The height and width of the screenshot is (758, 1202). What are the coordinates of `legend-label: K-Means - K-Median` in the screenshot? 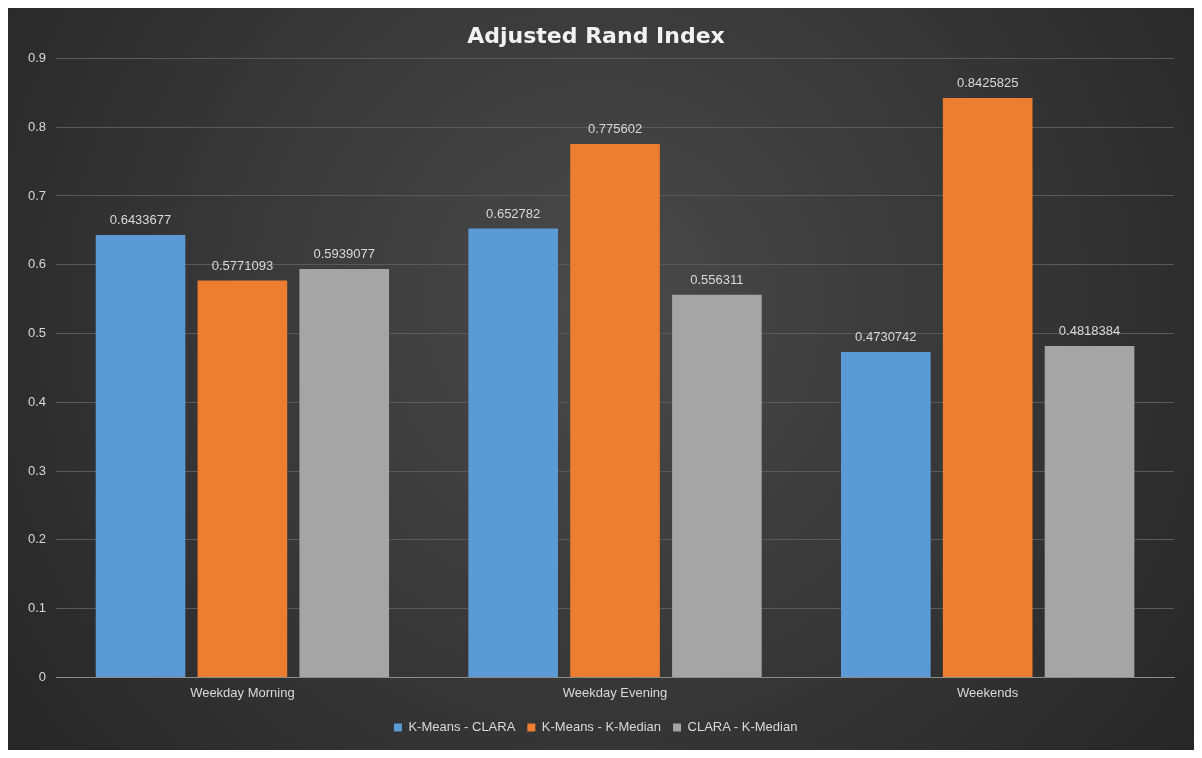 It's located at (601, 727).